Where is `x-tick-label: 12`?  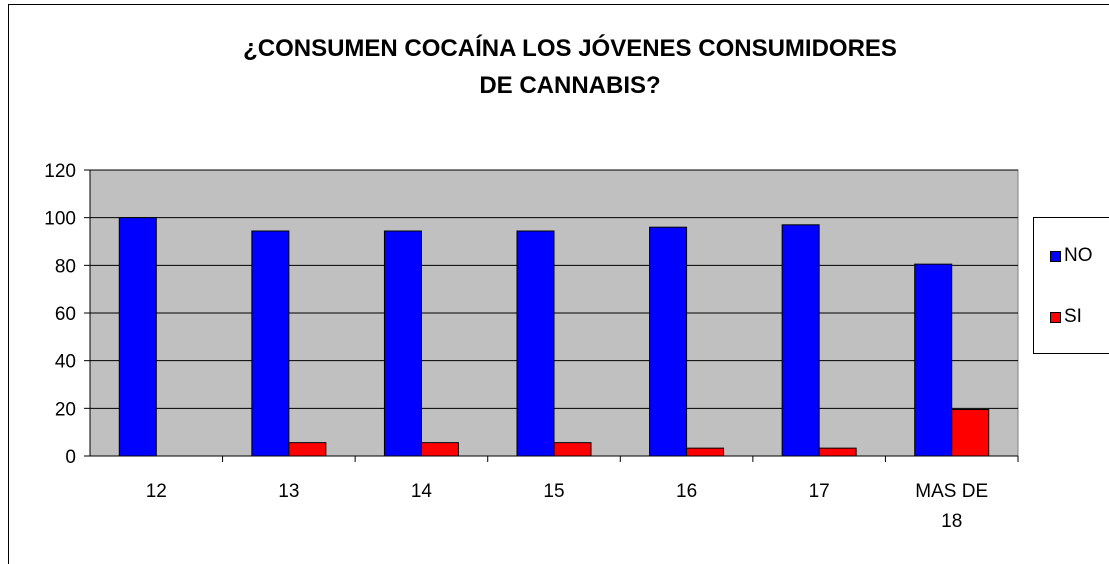 x-tick-label: 12 is located at coordinates (156, 491).